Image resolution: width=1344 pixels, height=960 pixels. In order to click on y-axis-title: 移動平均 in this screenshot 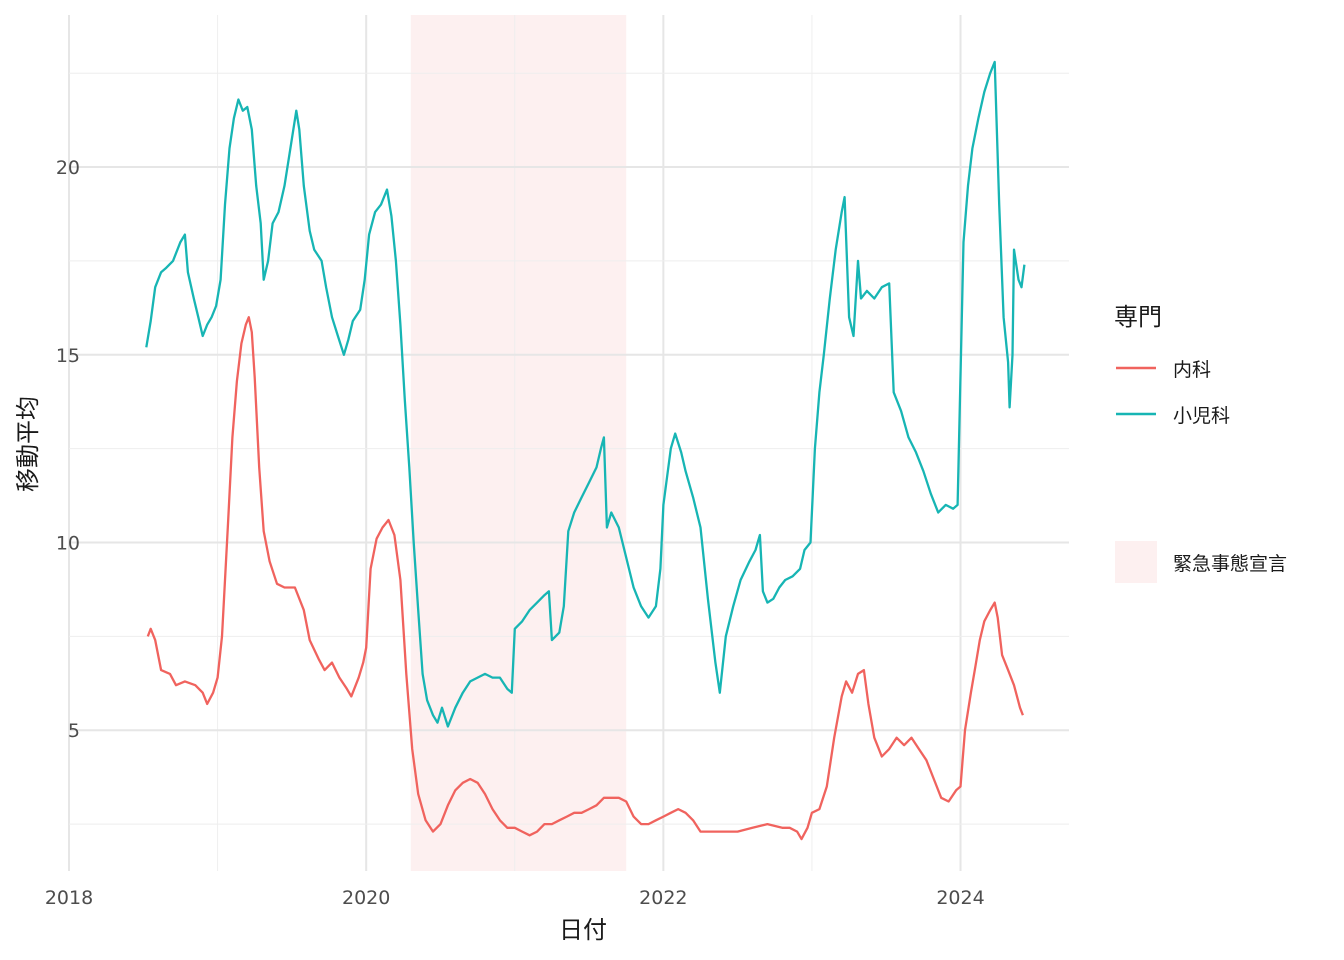, I will do `click(28, 444)`.